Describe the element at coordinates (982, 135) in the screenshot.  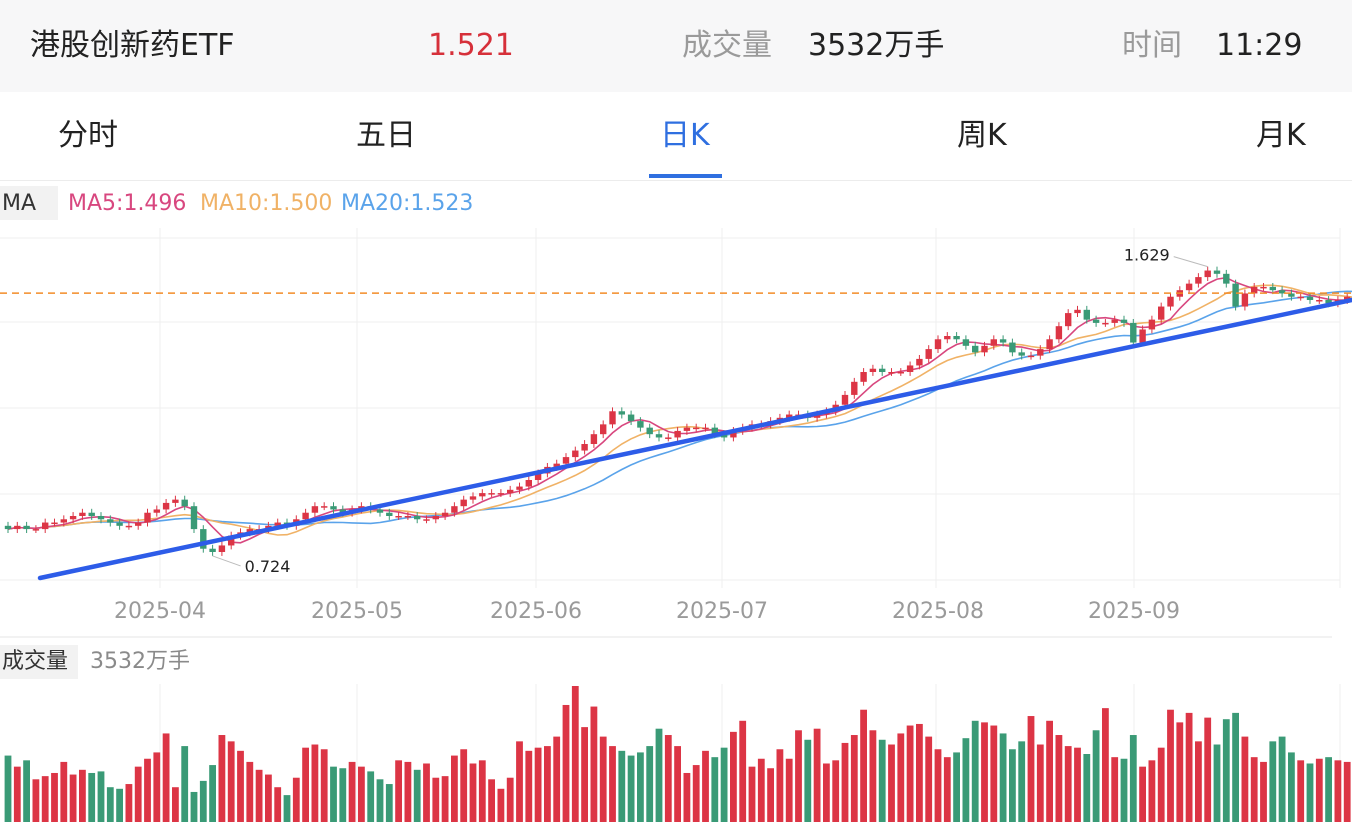
I see `tab-weekly-k: 周K` at that location.